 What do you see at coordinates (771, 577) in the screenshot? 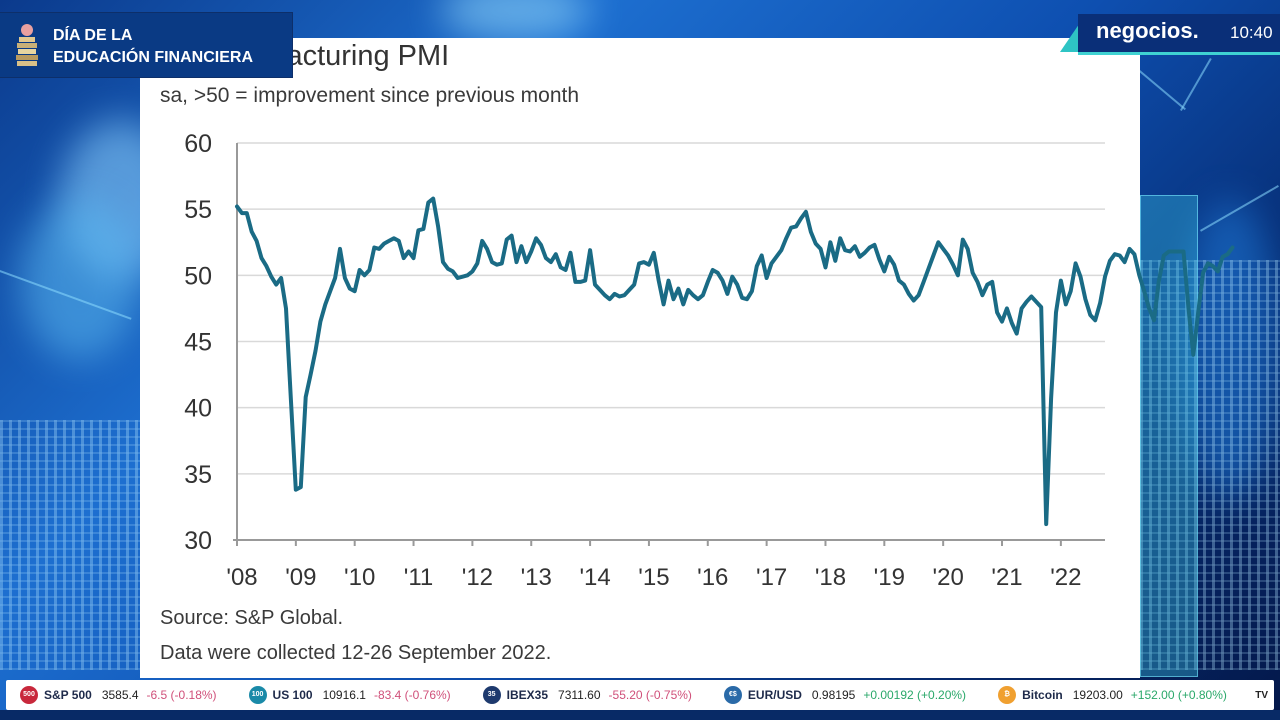
I see `x-tick-label: '17` at bounding box center [771, 577].